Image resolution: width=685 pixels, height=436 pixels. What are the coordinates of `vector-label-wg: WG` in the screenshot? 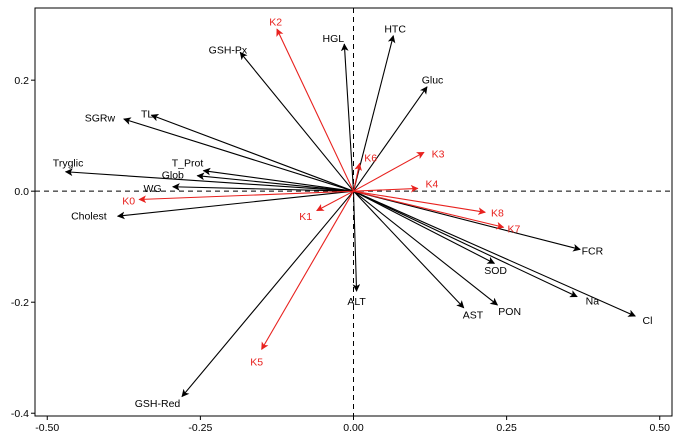 It's located at (153, 189).